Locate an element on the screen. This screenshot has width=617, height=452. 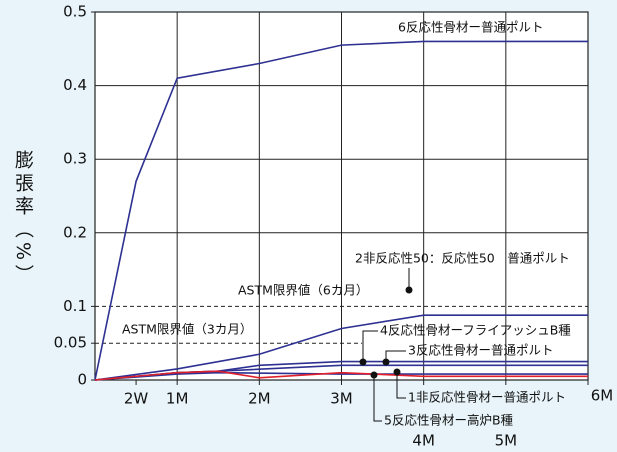
series-label: 1非反応性骨材ー普通ポルト is located at coordinates (487, 397).